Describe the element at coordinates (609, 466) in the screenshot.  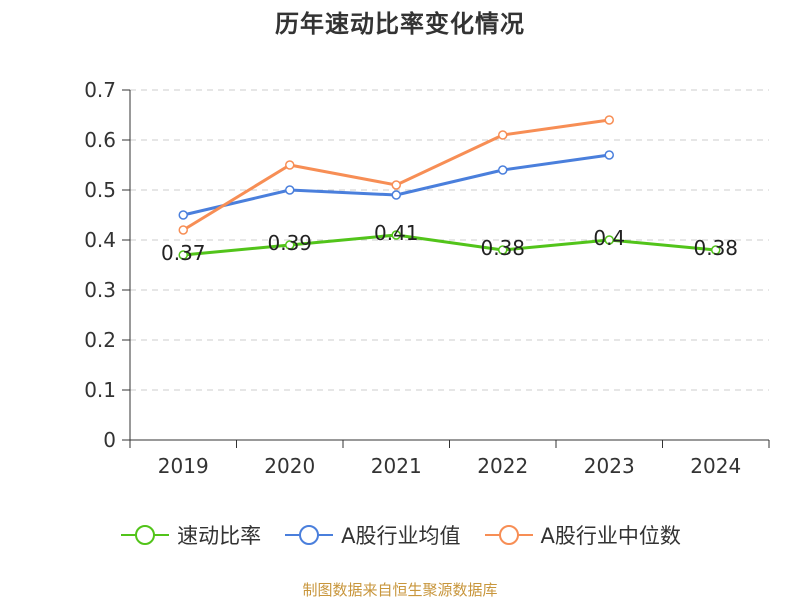
I see `x-tick-label: 2023` at that location.